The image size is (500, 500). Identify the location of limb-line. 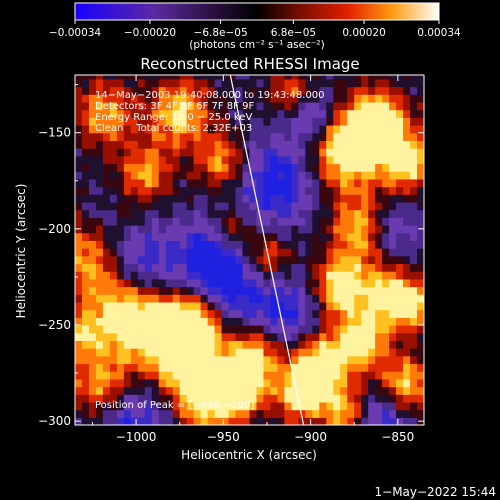
(267, 250).